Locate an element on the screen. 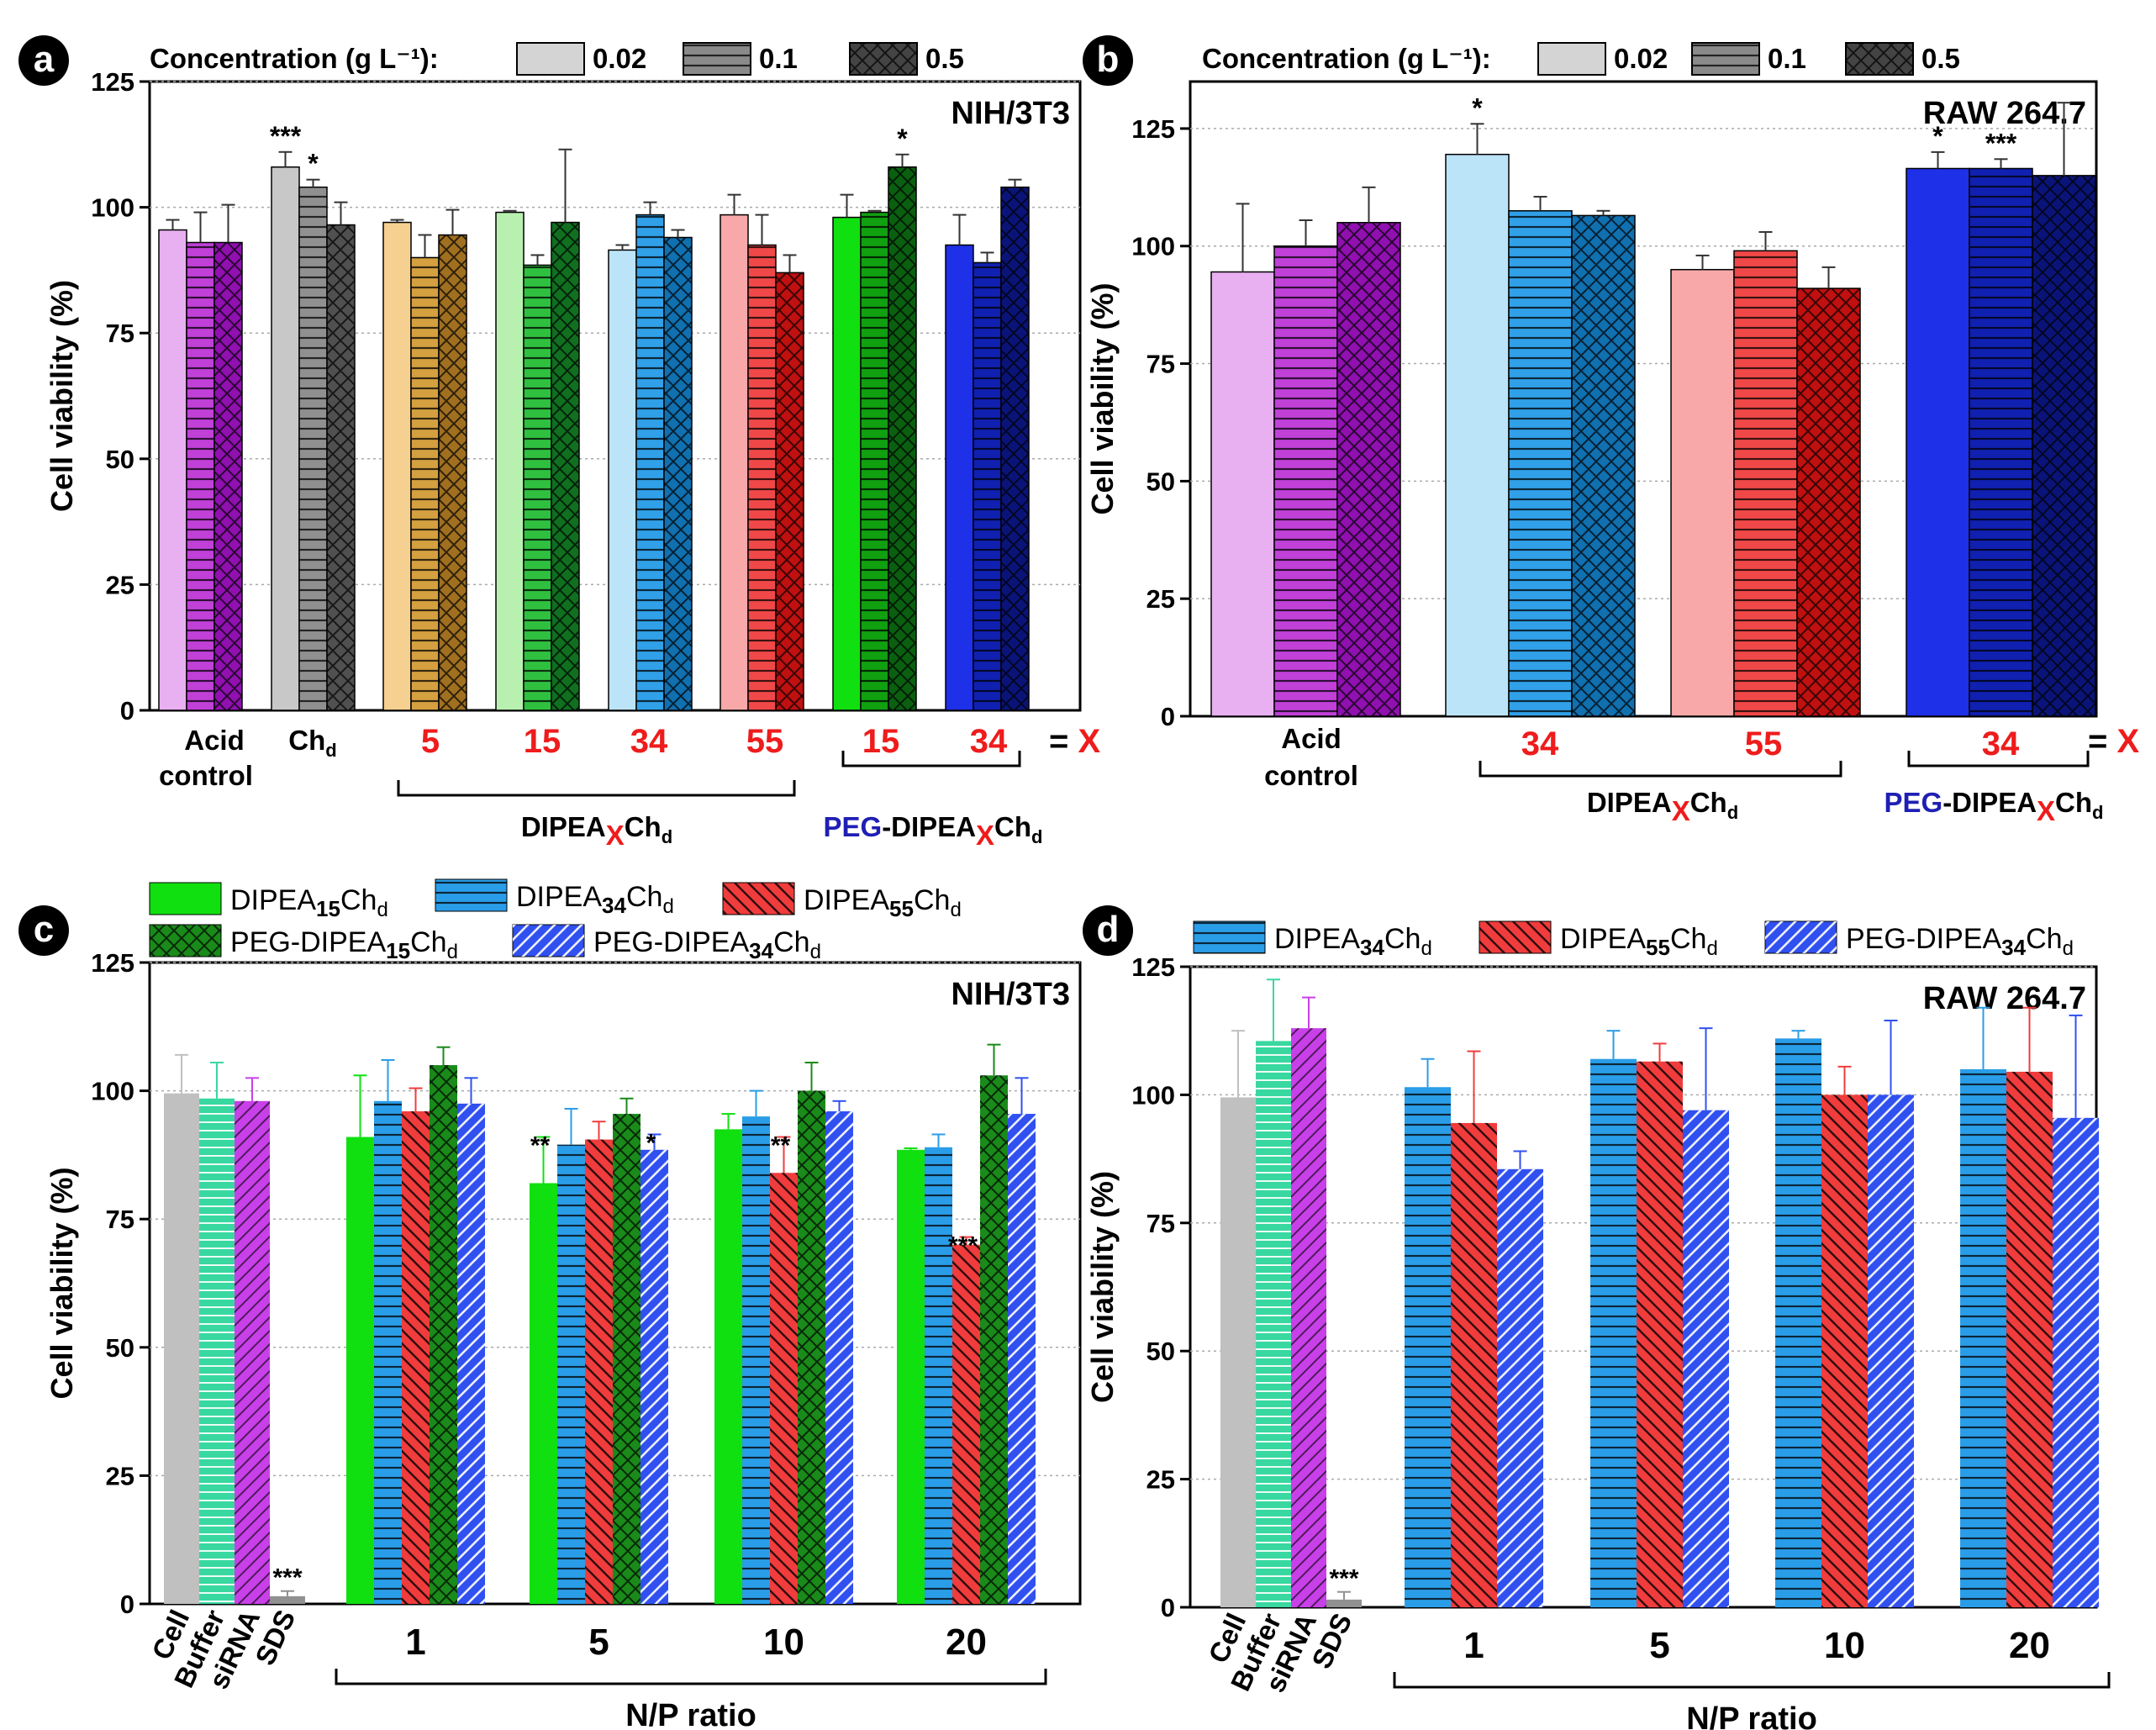  y-tick-label: 0 is located at coordinates (1168, 716).